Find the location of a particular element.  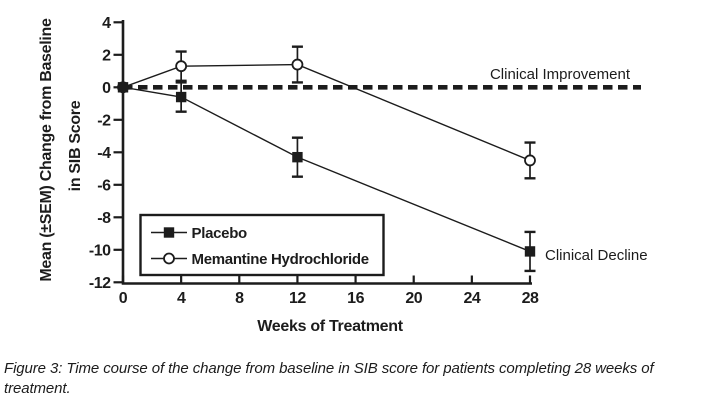

x-tick-label: 16 is located at coordinates (355, 298).